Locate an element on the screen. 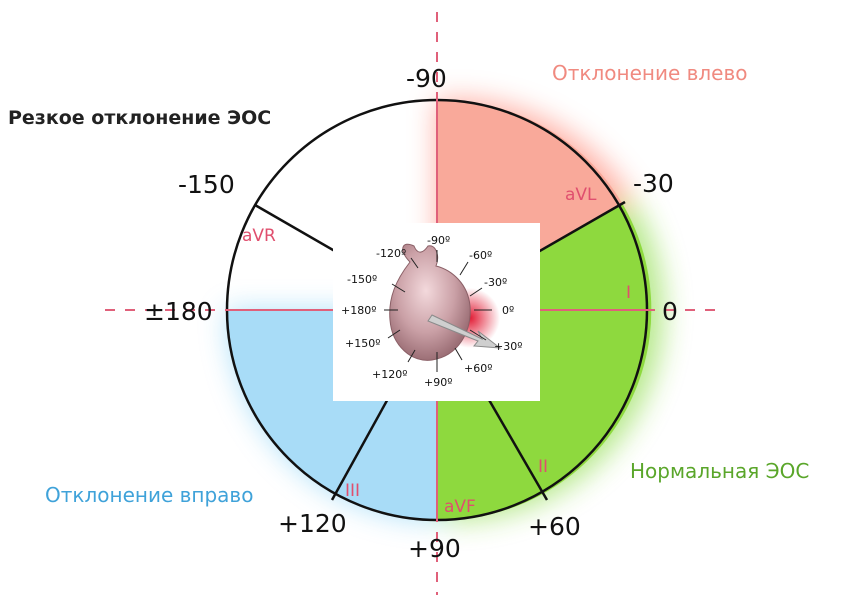  diagram-title: Резкое отклонение ЭОС is located at coordinates (139, 118).